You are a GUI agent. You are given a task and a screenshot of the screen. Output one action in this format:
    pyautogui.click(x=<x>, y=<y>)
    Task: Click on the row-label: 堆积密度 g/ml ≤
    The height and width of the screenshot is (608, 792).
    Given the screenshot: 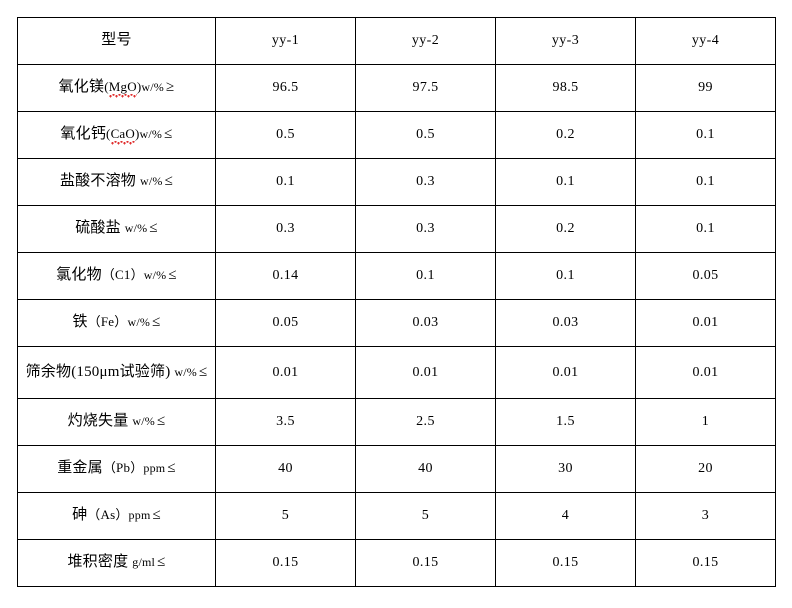 What is the action you would take?
    pyautogui.click(x=116, y=563)
    